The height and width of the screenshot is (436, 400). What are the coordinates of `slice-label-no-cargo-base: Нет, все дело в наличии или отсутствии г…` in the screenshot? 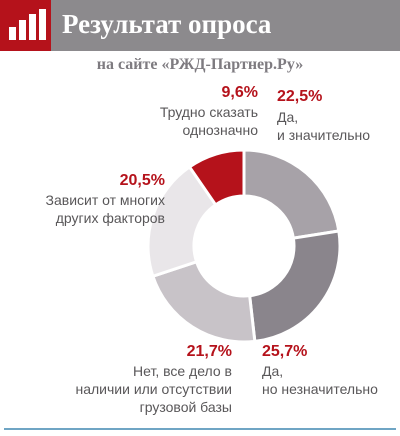 It's located at (153, 389).